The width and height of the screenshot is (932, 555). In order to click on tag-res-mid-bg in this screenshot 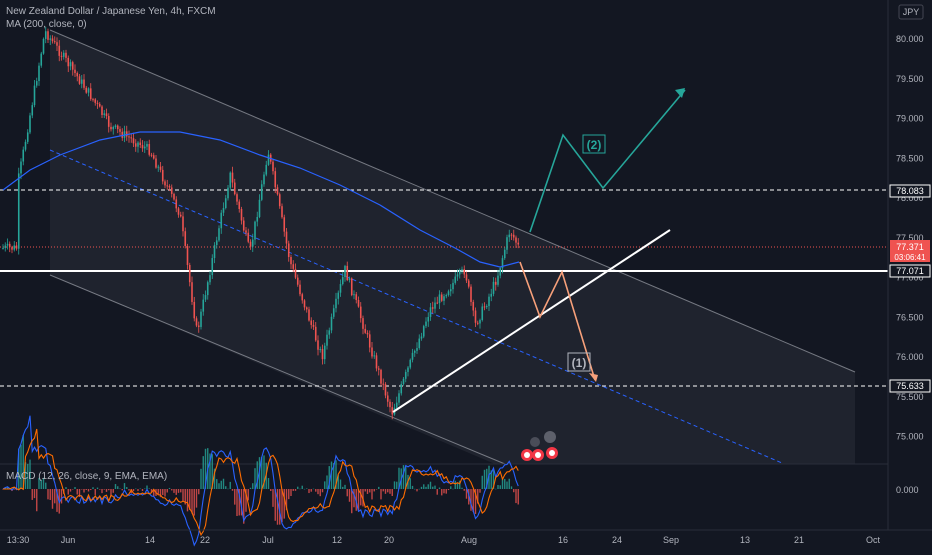, I will do `click(910, 271)`.